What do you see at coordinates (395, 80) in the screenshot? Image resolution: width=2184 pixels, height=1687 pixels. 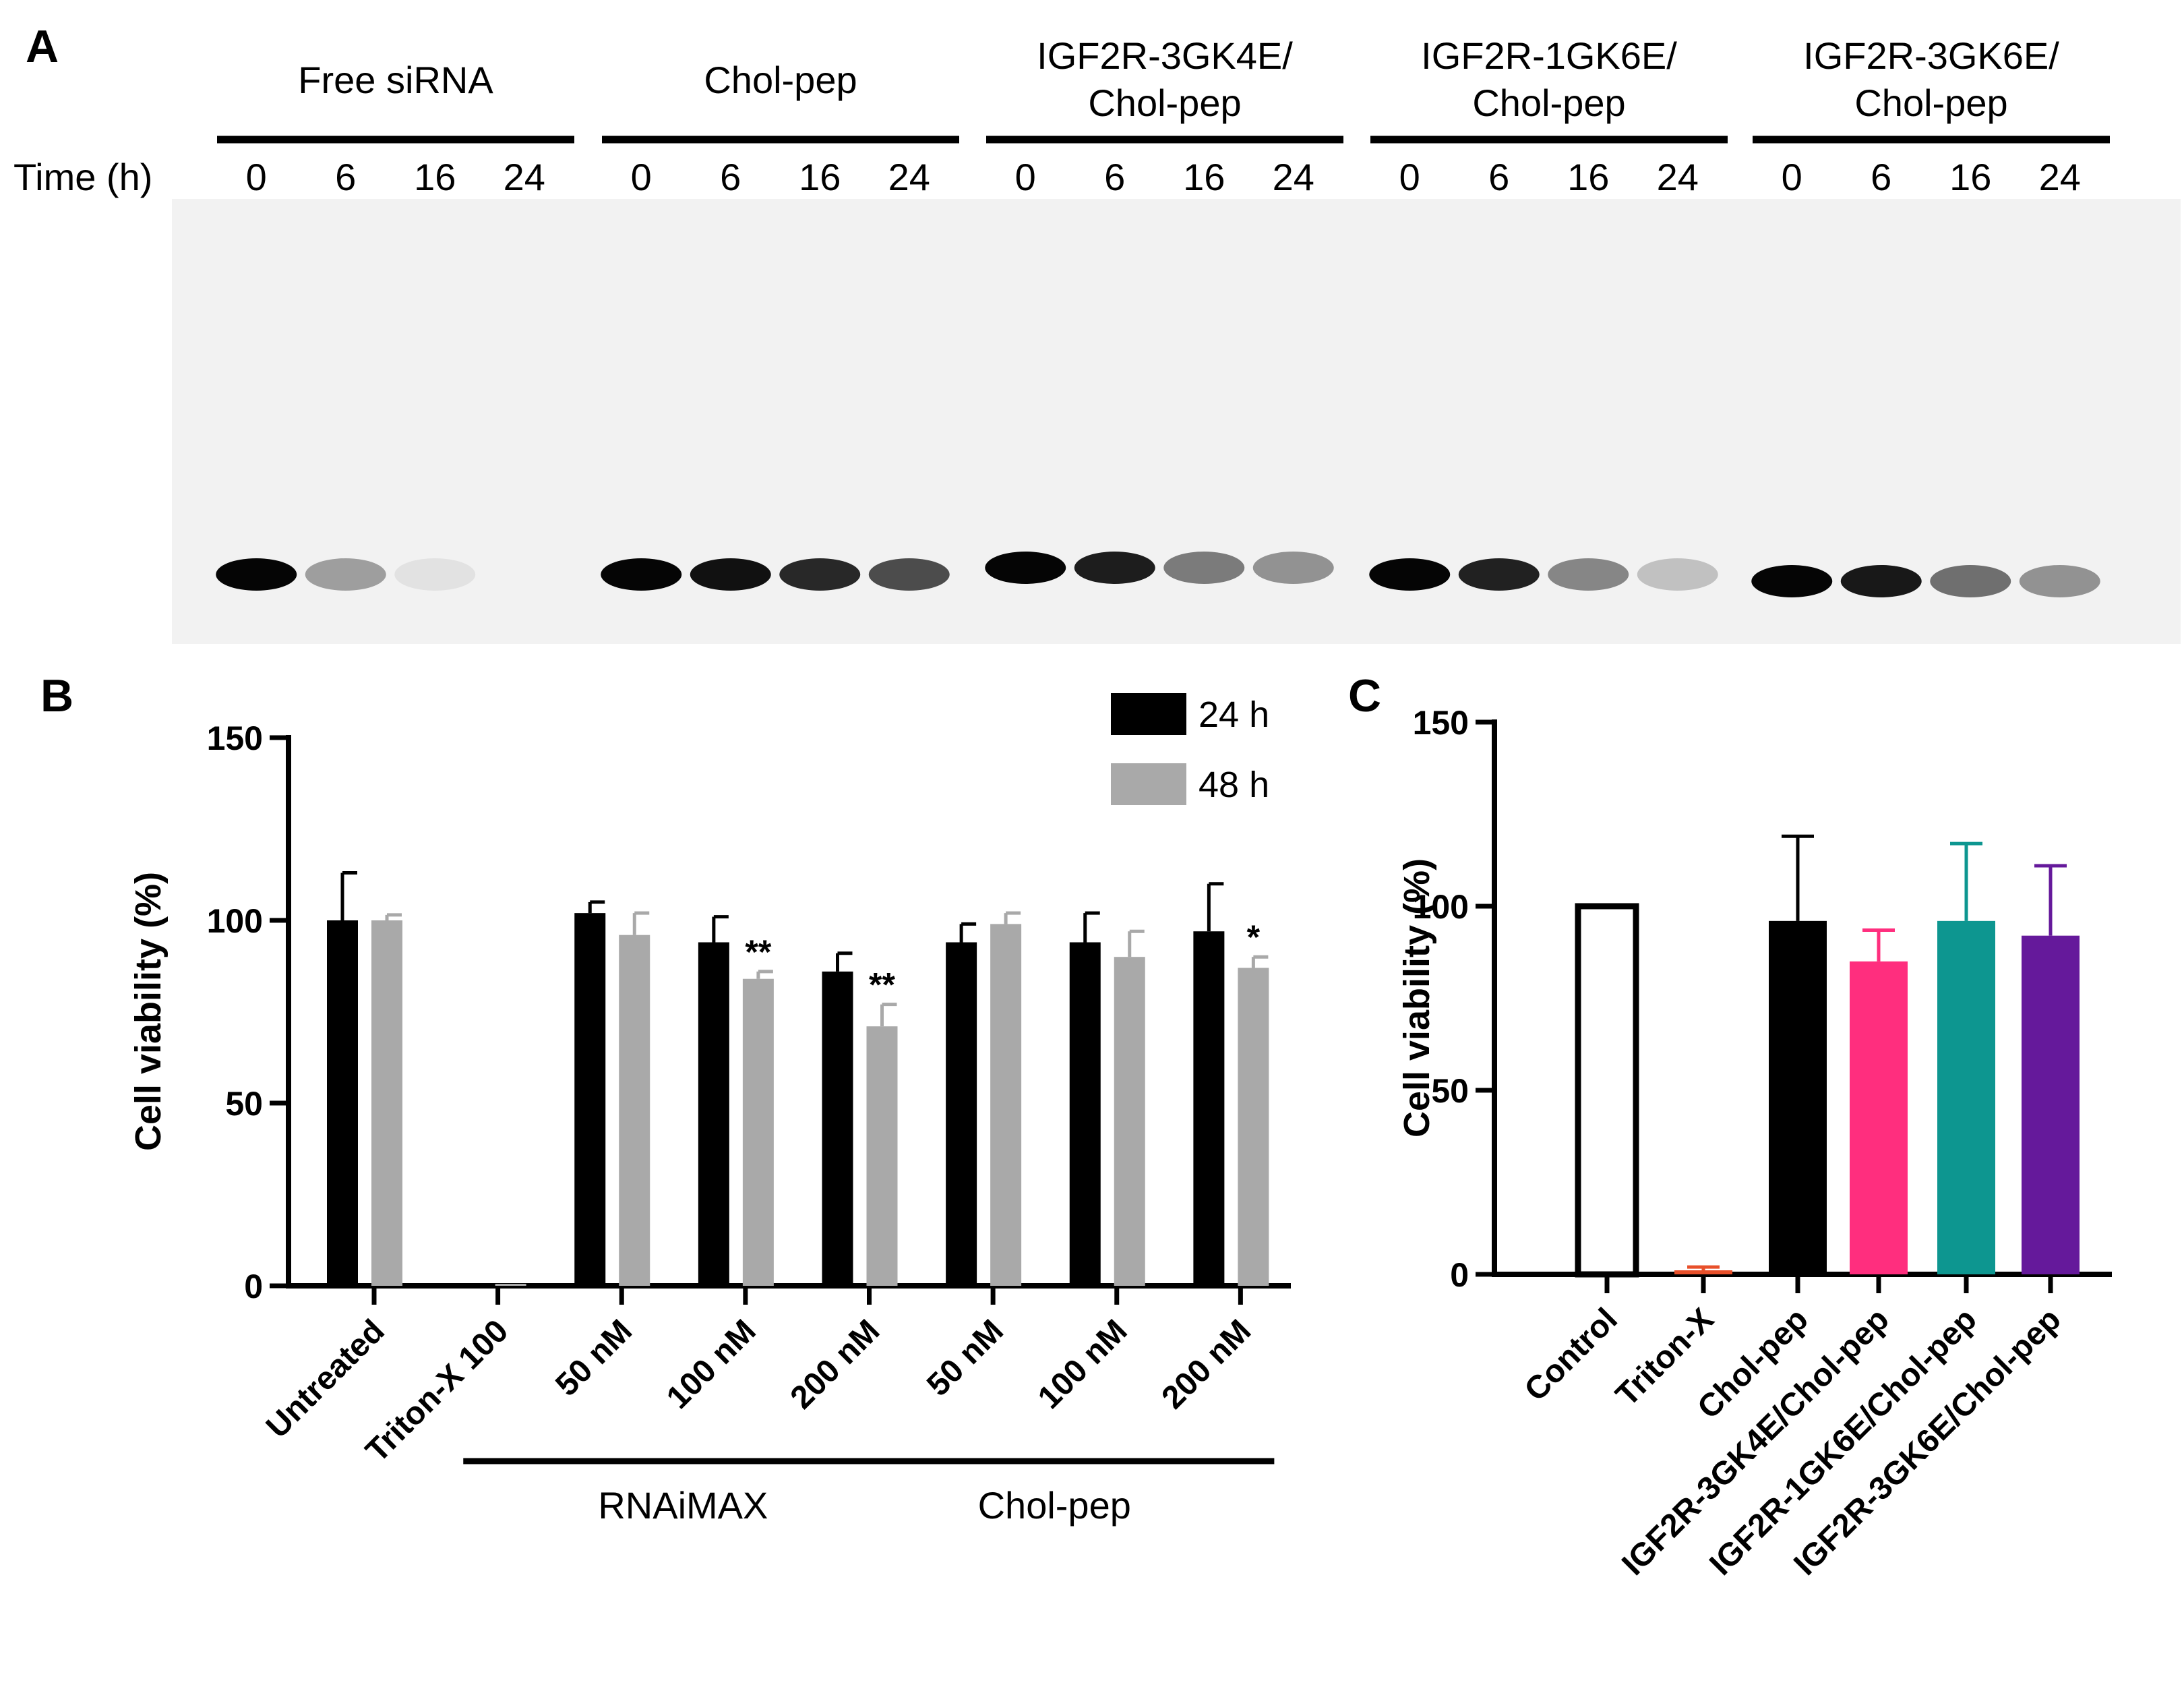 I see `gel-group-label: Free siRNA` at bounding box center [395, 80].